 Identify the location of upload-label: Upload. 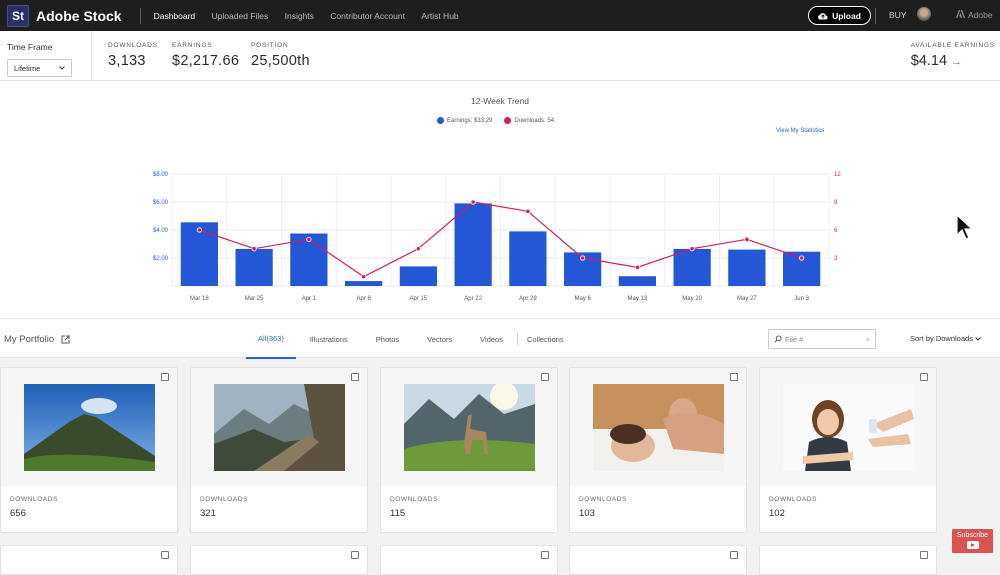
(846, 15).